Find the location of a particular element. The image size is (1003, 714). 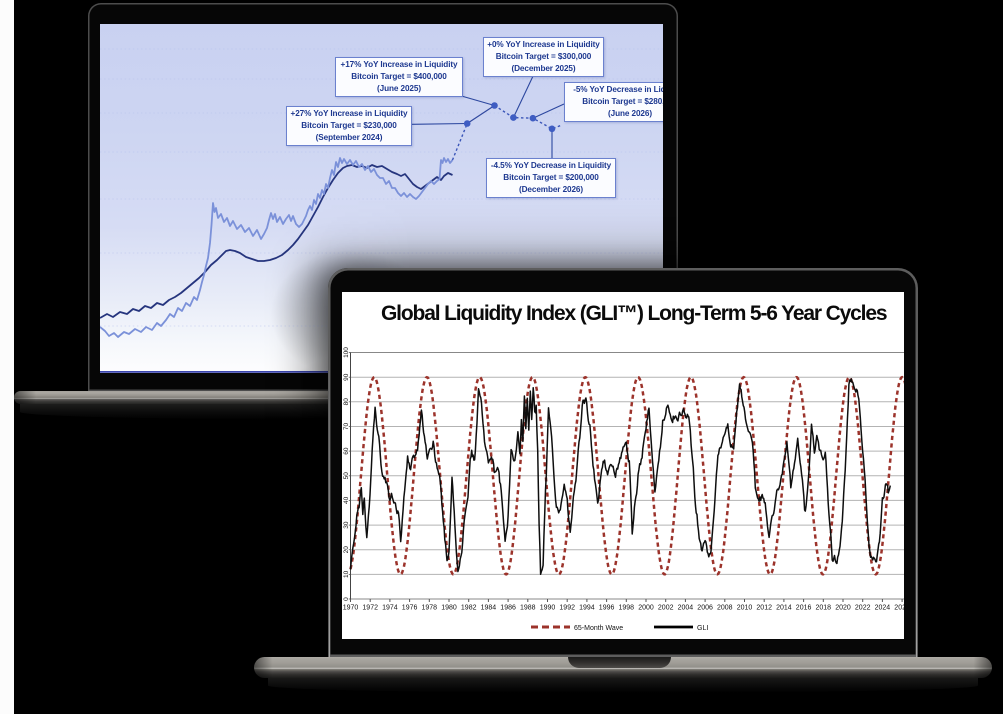

svg-text: 1986 is located at coordinates (508, 608).